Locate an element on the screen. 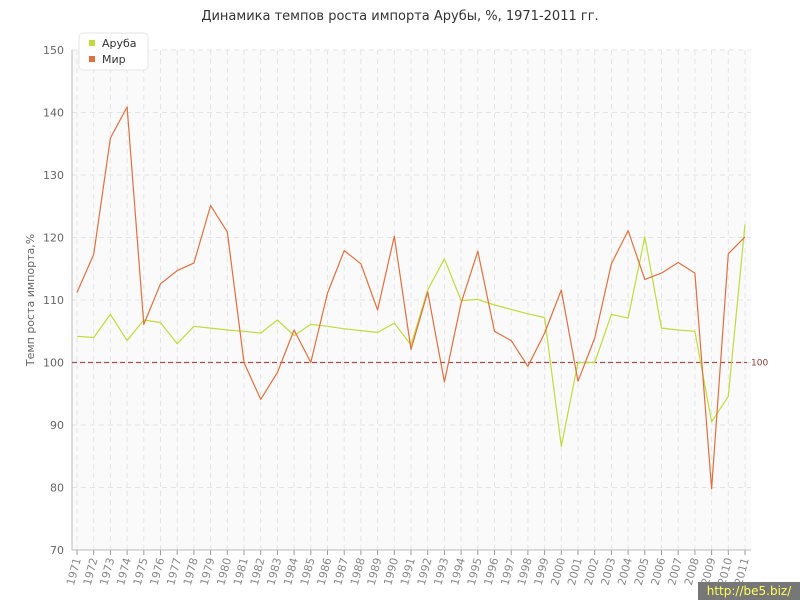 This screenshot has height=600, width=800. y-tick-label: 130 is located at coordinates (53, 175).